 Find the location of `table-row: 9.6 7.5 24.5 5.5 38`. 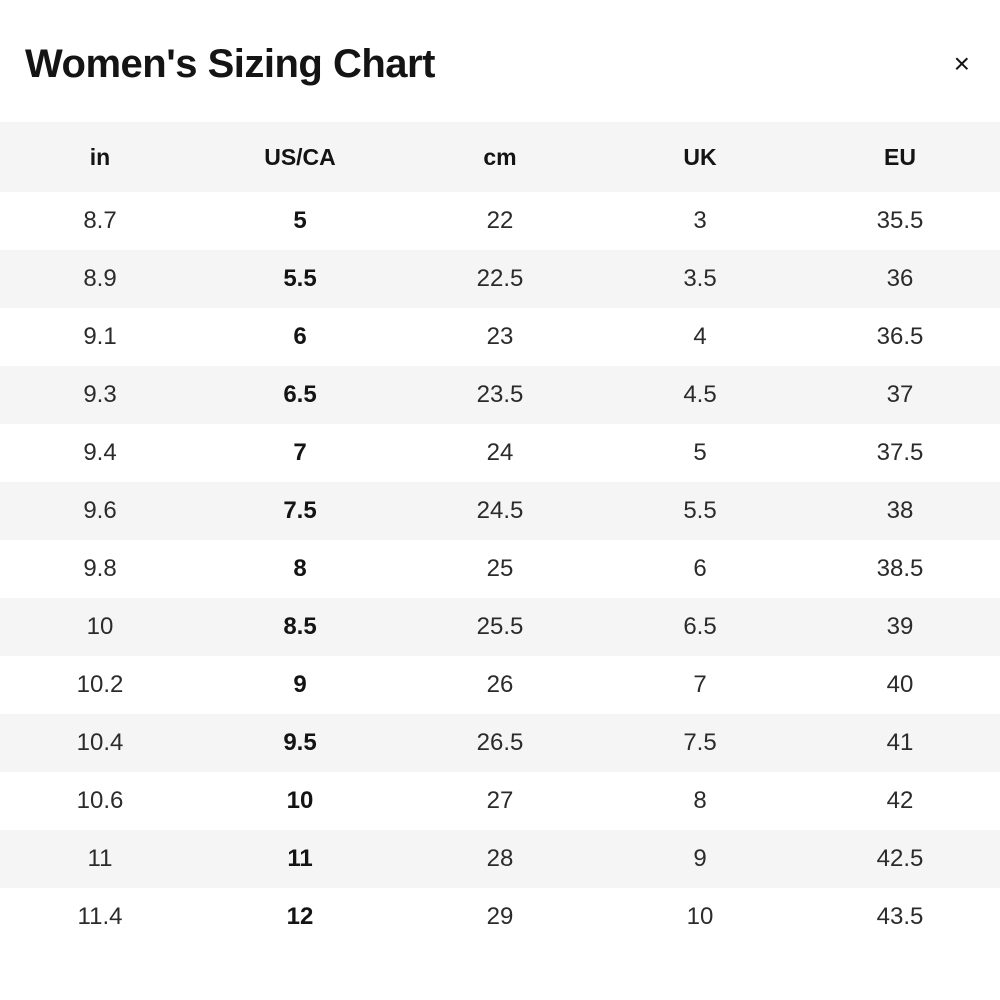

table-row: 9.6 7.5 24.5 5.5 38 is located at coordinates (500, 511).